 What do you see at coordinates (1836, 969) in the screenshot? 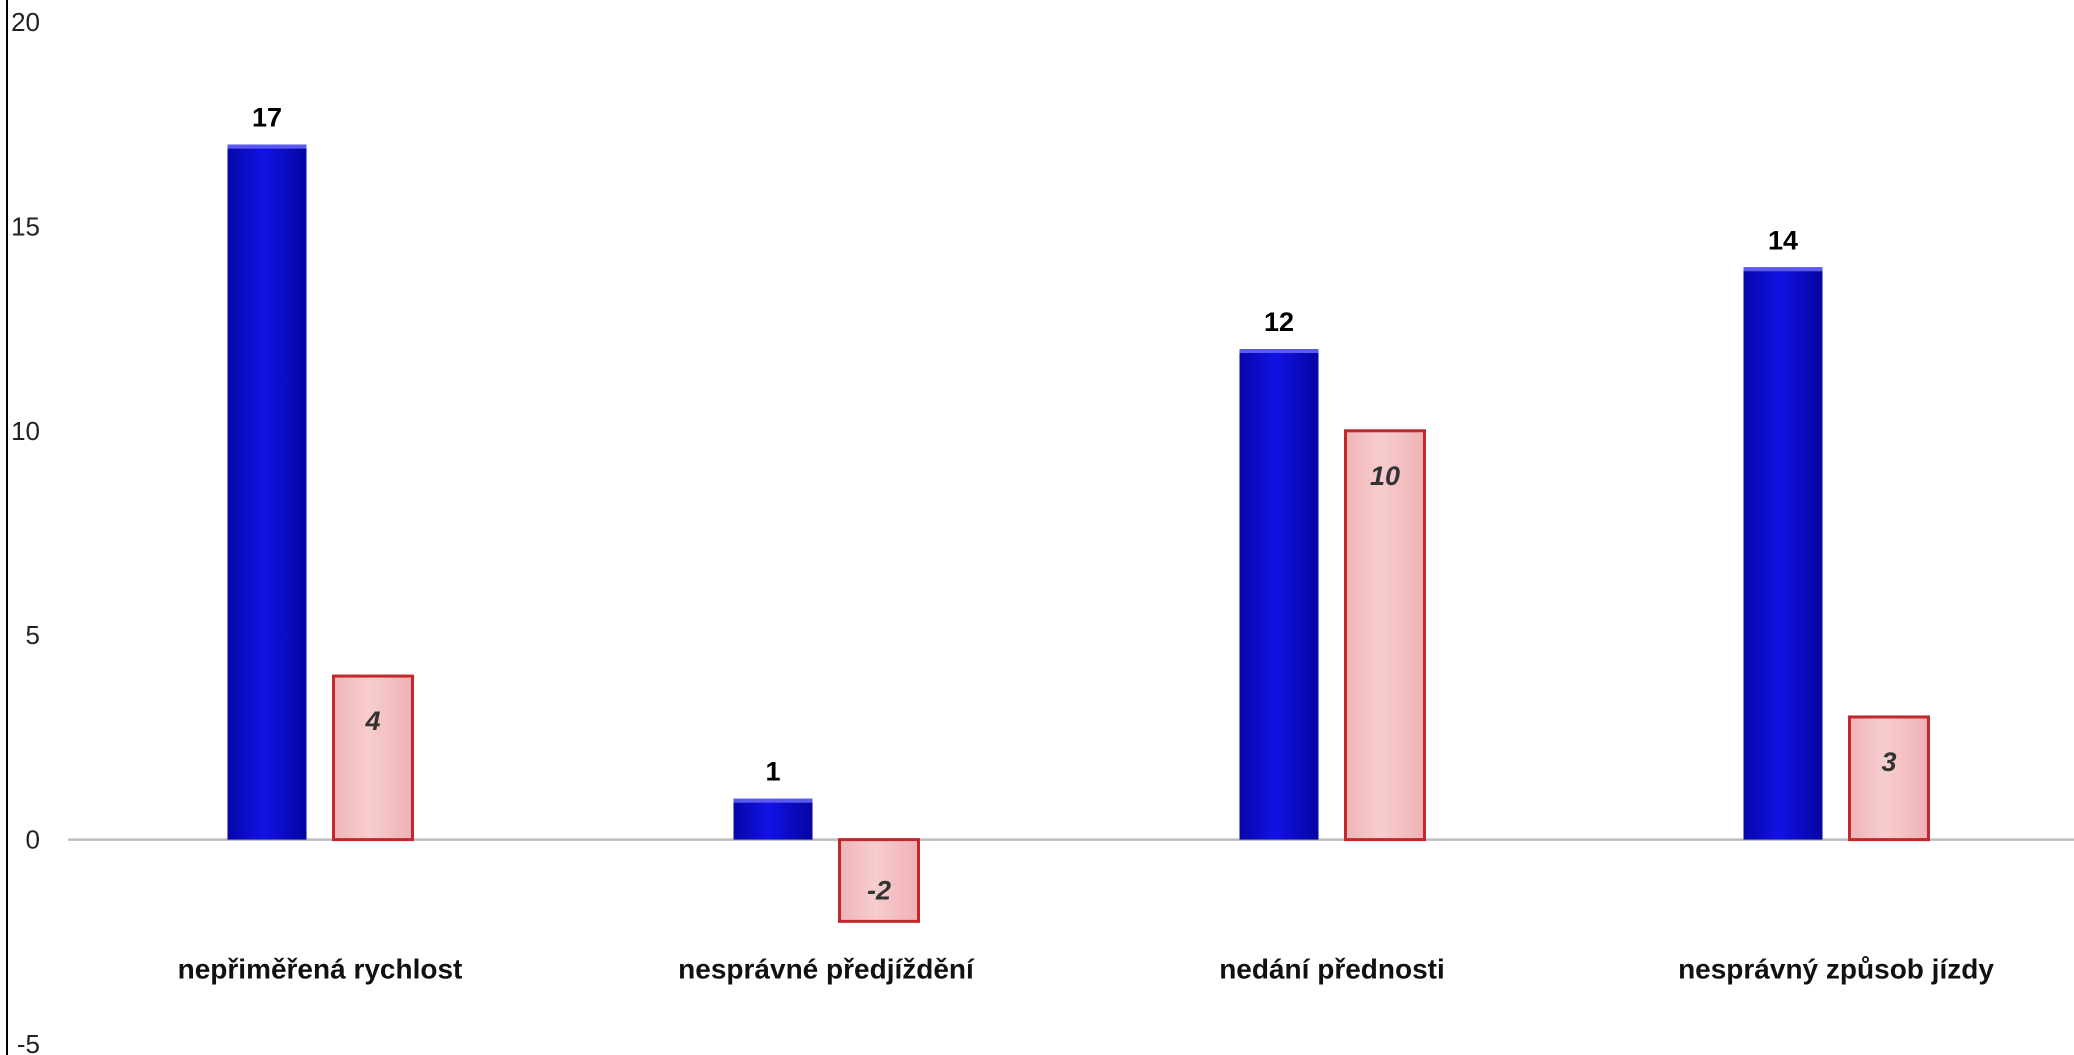
I see `category-label: nesprávný způsob jízdy` at bounding box center [1836, 969].